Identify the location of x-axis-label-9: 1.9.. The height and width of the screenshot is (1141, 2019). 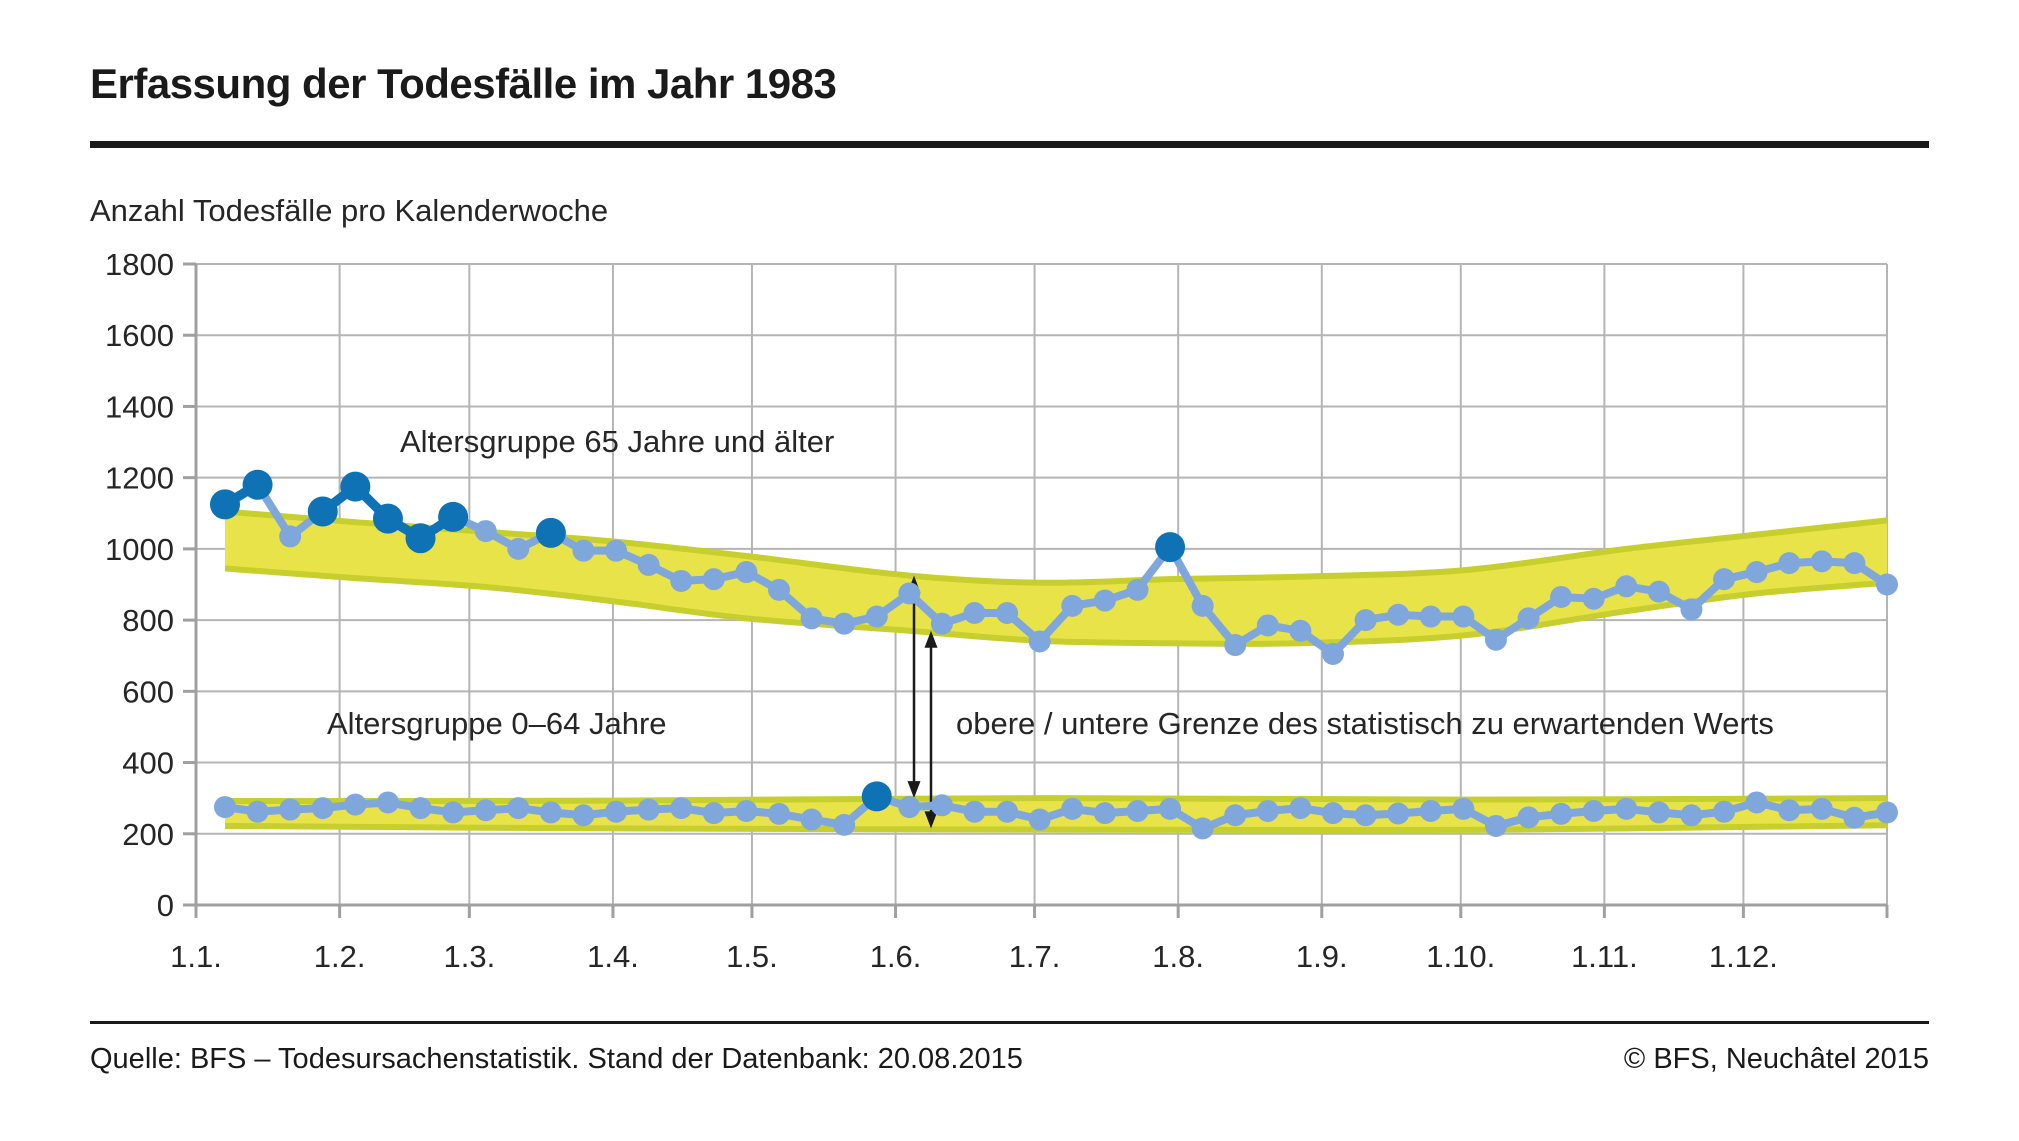
(1322, 956).